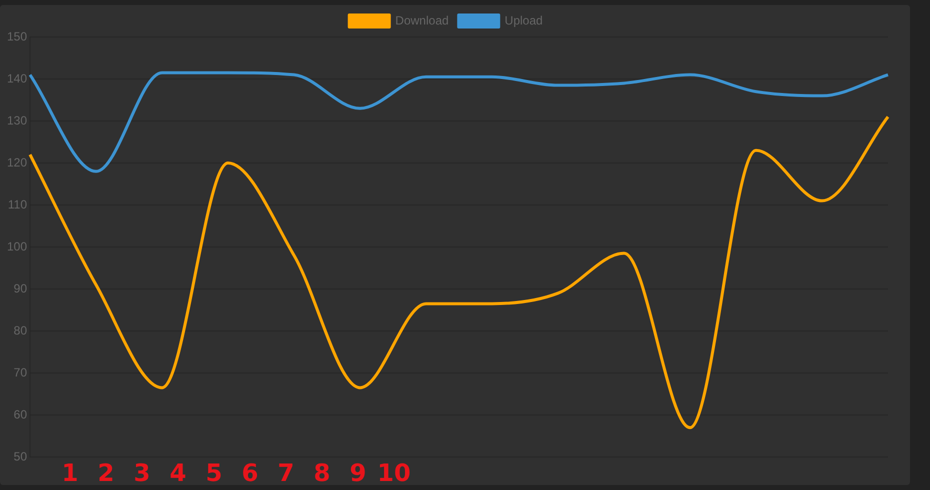 This screenshot has height=490, width=930. Describe the element at coordinates (250, 473) in the screenshot. I see `text: 6` at that location.